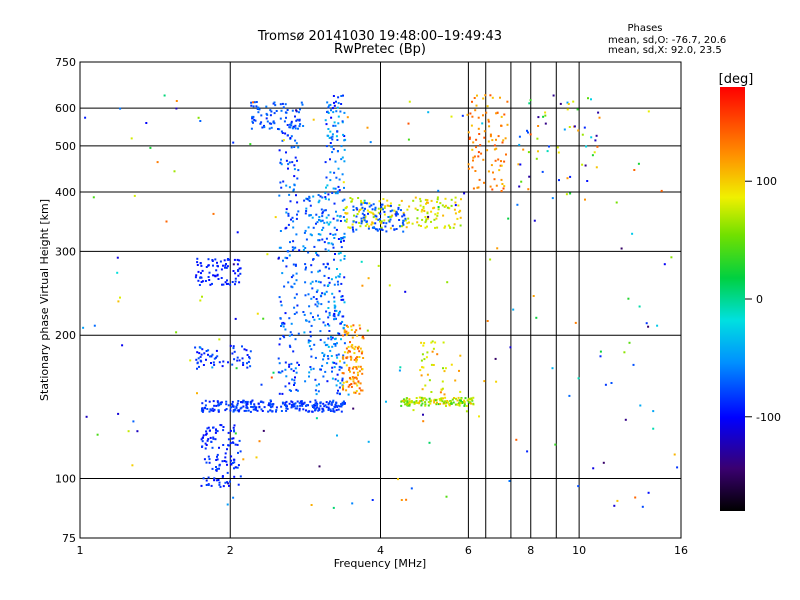  What do you see at coordinates (379, 36) in the screenshot?
I see `chart-title: Tromsø 20141030 19:48:00–19:49:43` at bounding box center [379, 36].